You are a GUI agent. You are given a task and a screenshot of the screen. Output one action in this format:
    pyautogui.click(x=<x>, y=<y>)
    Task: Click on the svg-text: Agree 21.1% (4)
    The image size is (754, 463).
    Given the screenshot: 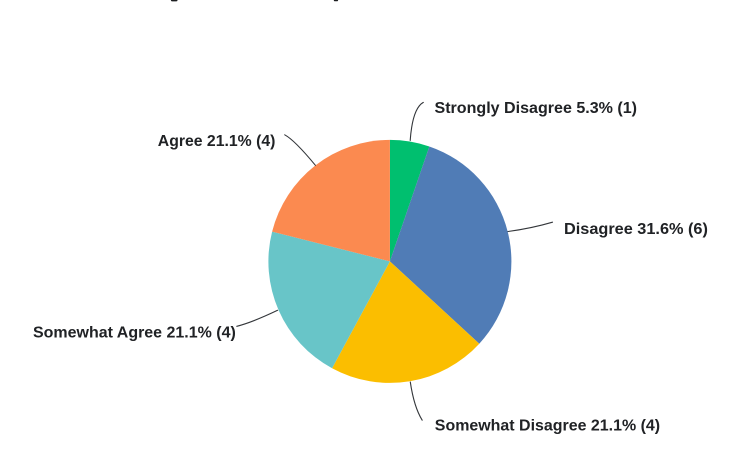 What is the action you would take?
    pyautogui.click(x=217, y=141)
    